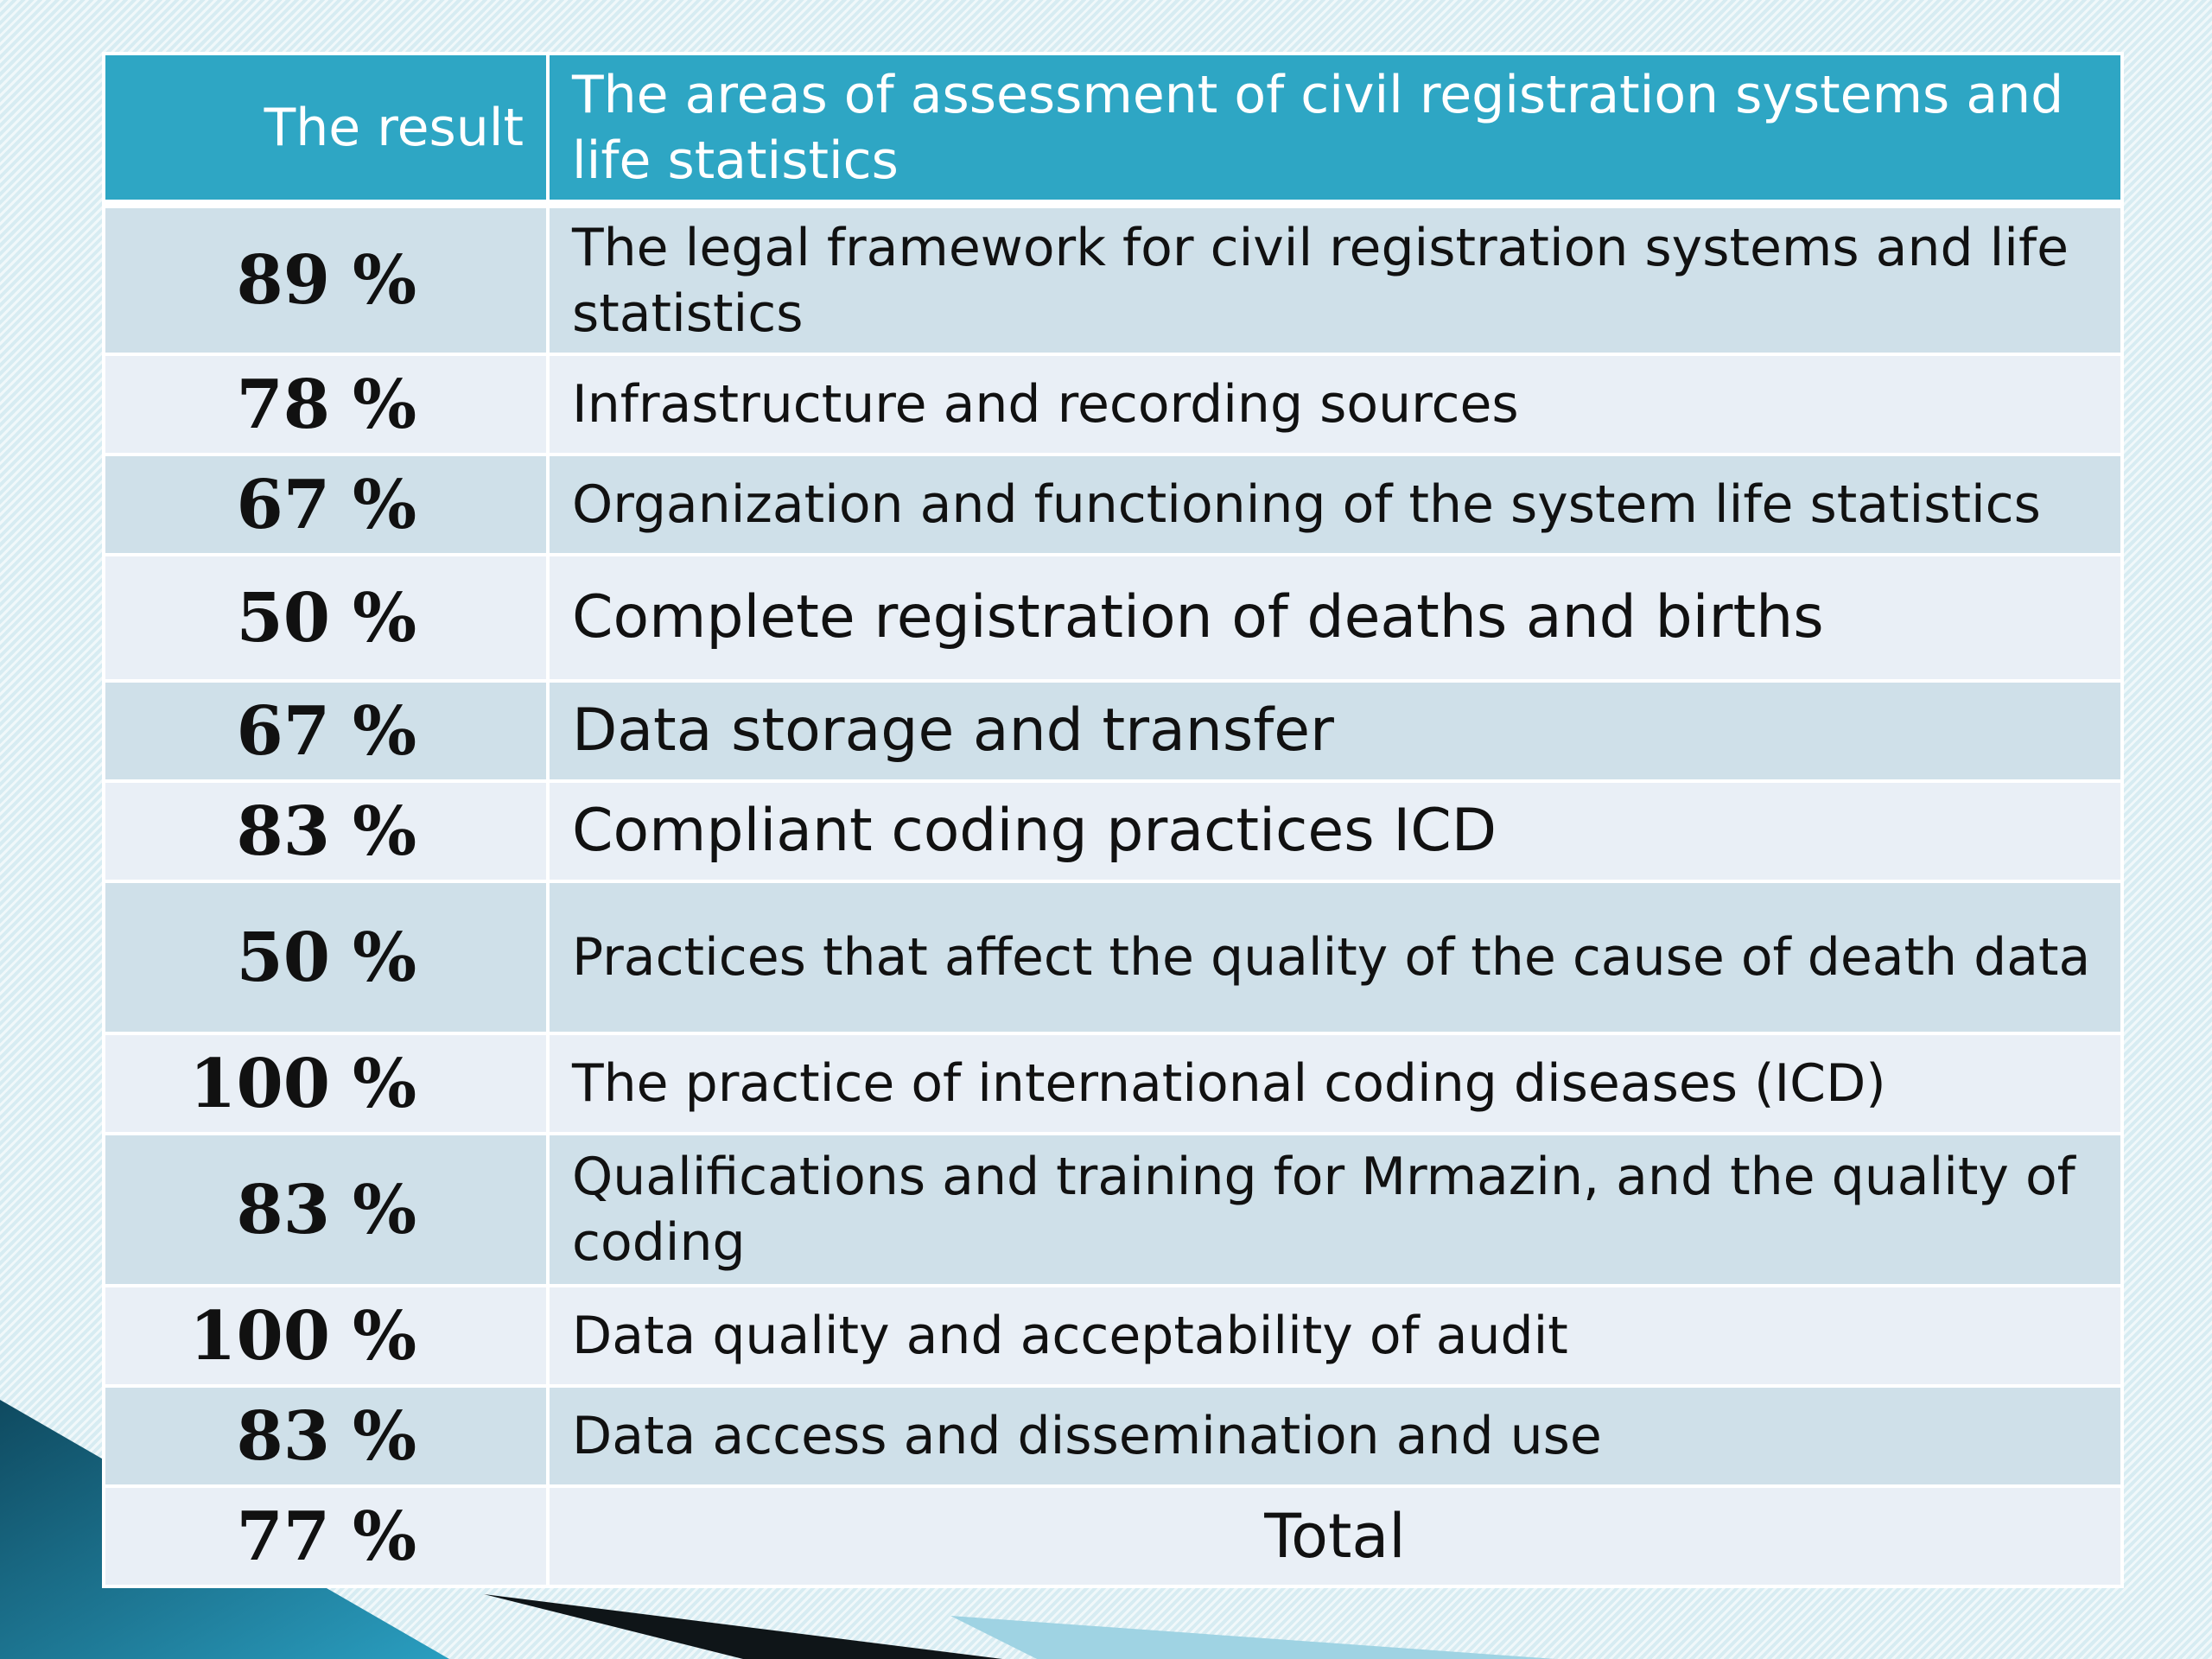 This screenshot has width=2212, height=1659. What do you see at coordinates (1335, 831) in the screenshot?
I see `area-cell: Compliant coding practices ICD` at bounding box center [1335, 831].